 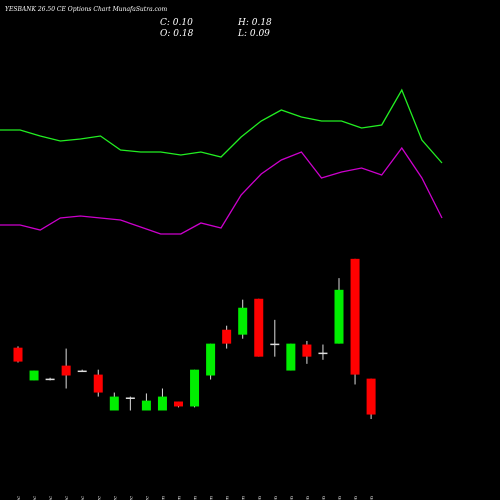 What do you see at coordinates (212, 498) in the screenshot?
I see `x-tick-label: 06 Jan` at bounding box center [212, 498].